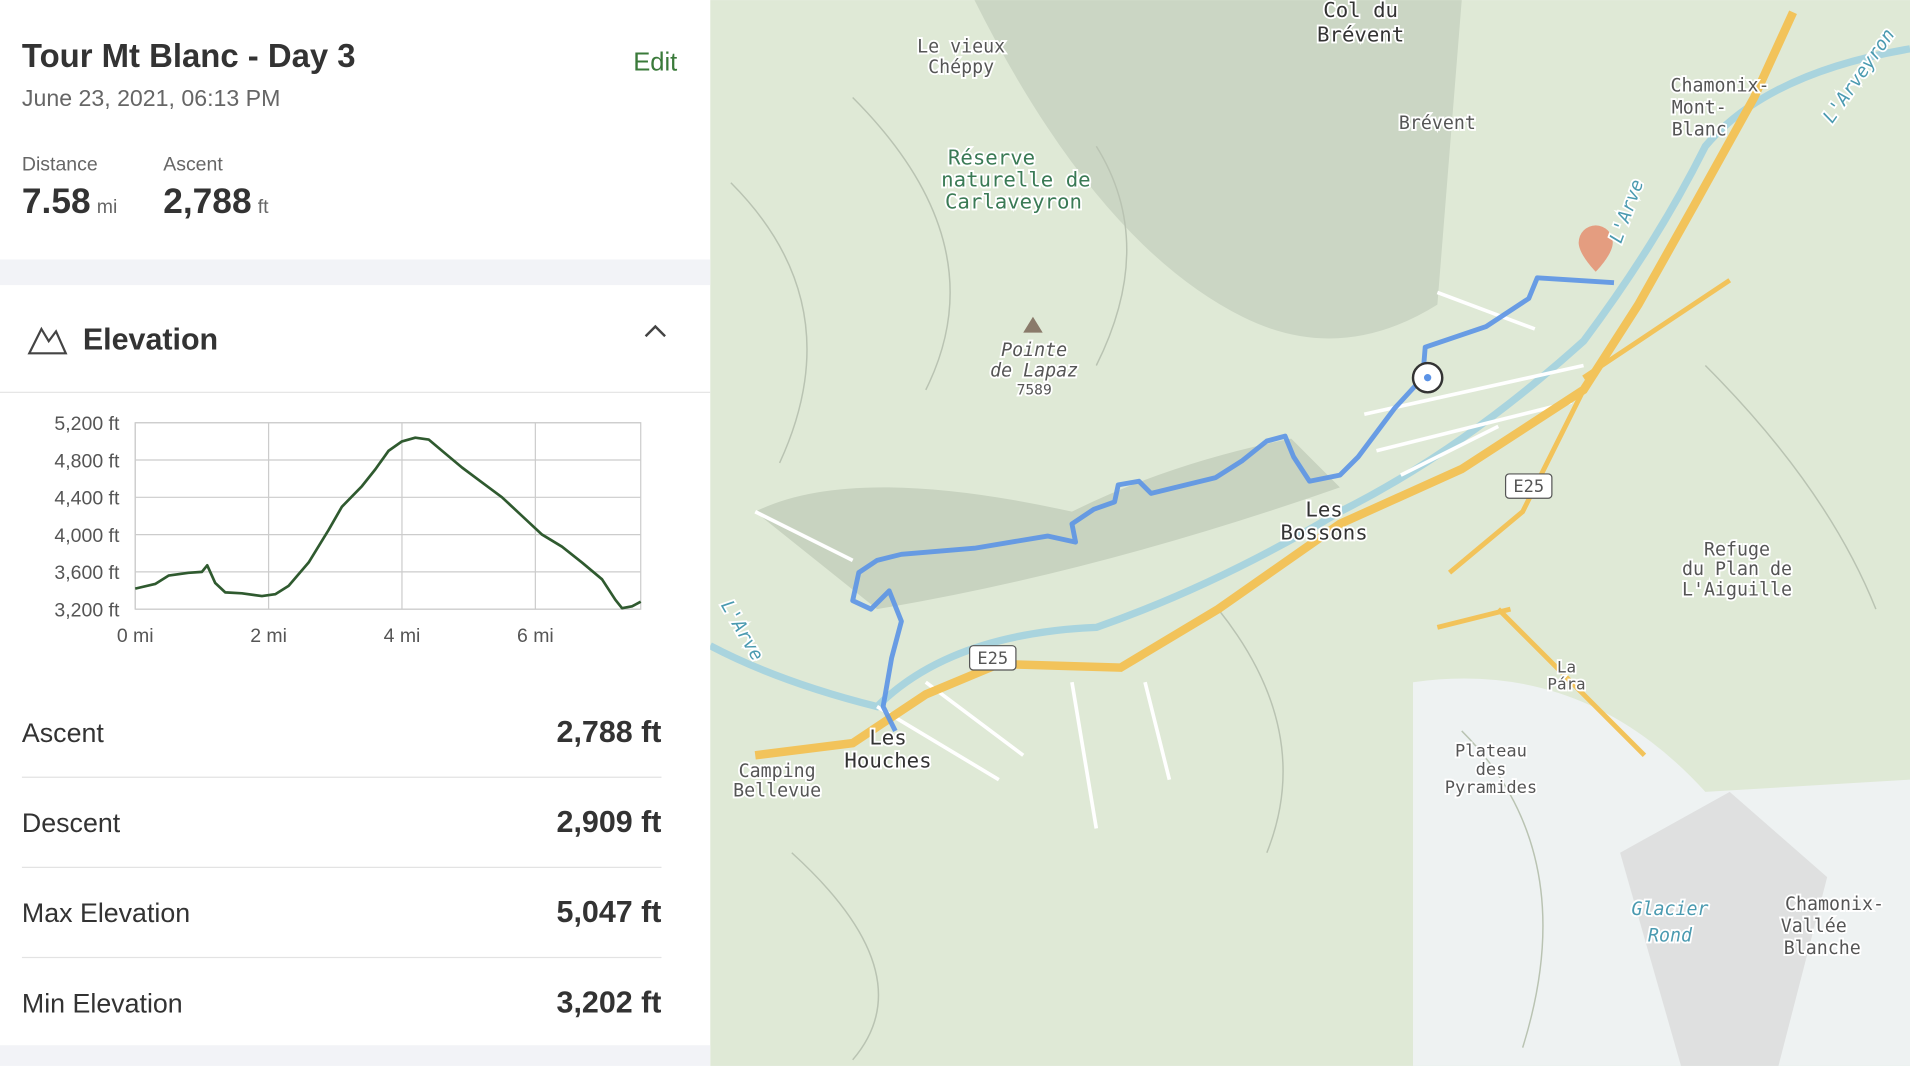 The image size is (1910, 1066). Describe the element at coordinates (961, 46) in the screenshot. I see `map-label: Le vieux` at that location.